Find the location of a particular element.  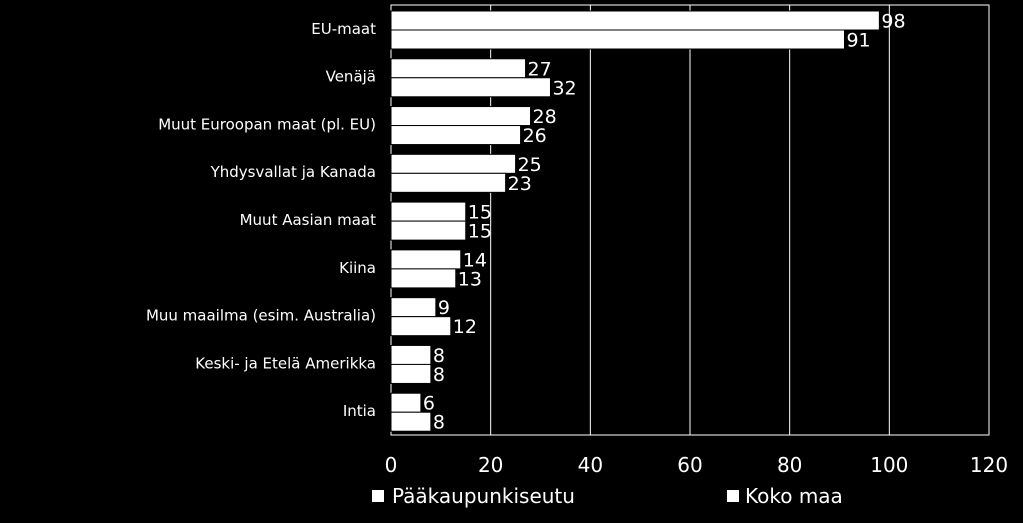

category-label: Venäjä is located at coordinates (351, 77).